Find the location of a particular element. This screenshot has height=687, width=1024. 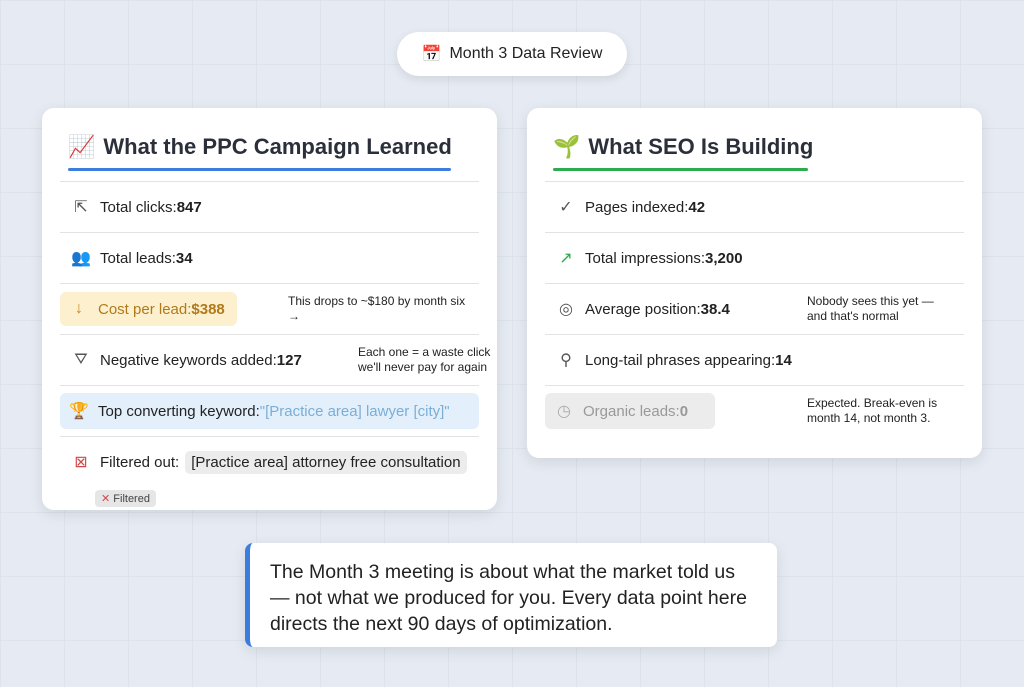

metric-long-tail: ⚲ Long-tail phrases appearing: 14 is located at coordinates (754, 359).